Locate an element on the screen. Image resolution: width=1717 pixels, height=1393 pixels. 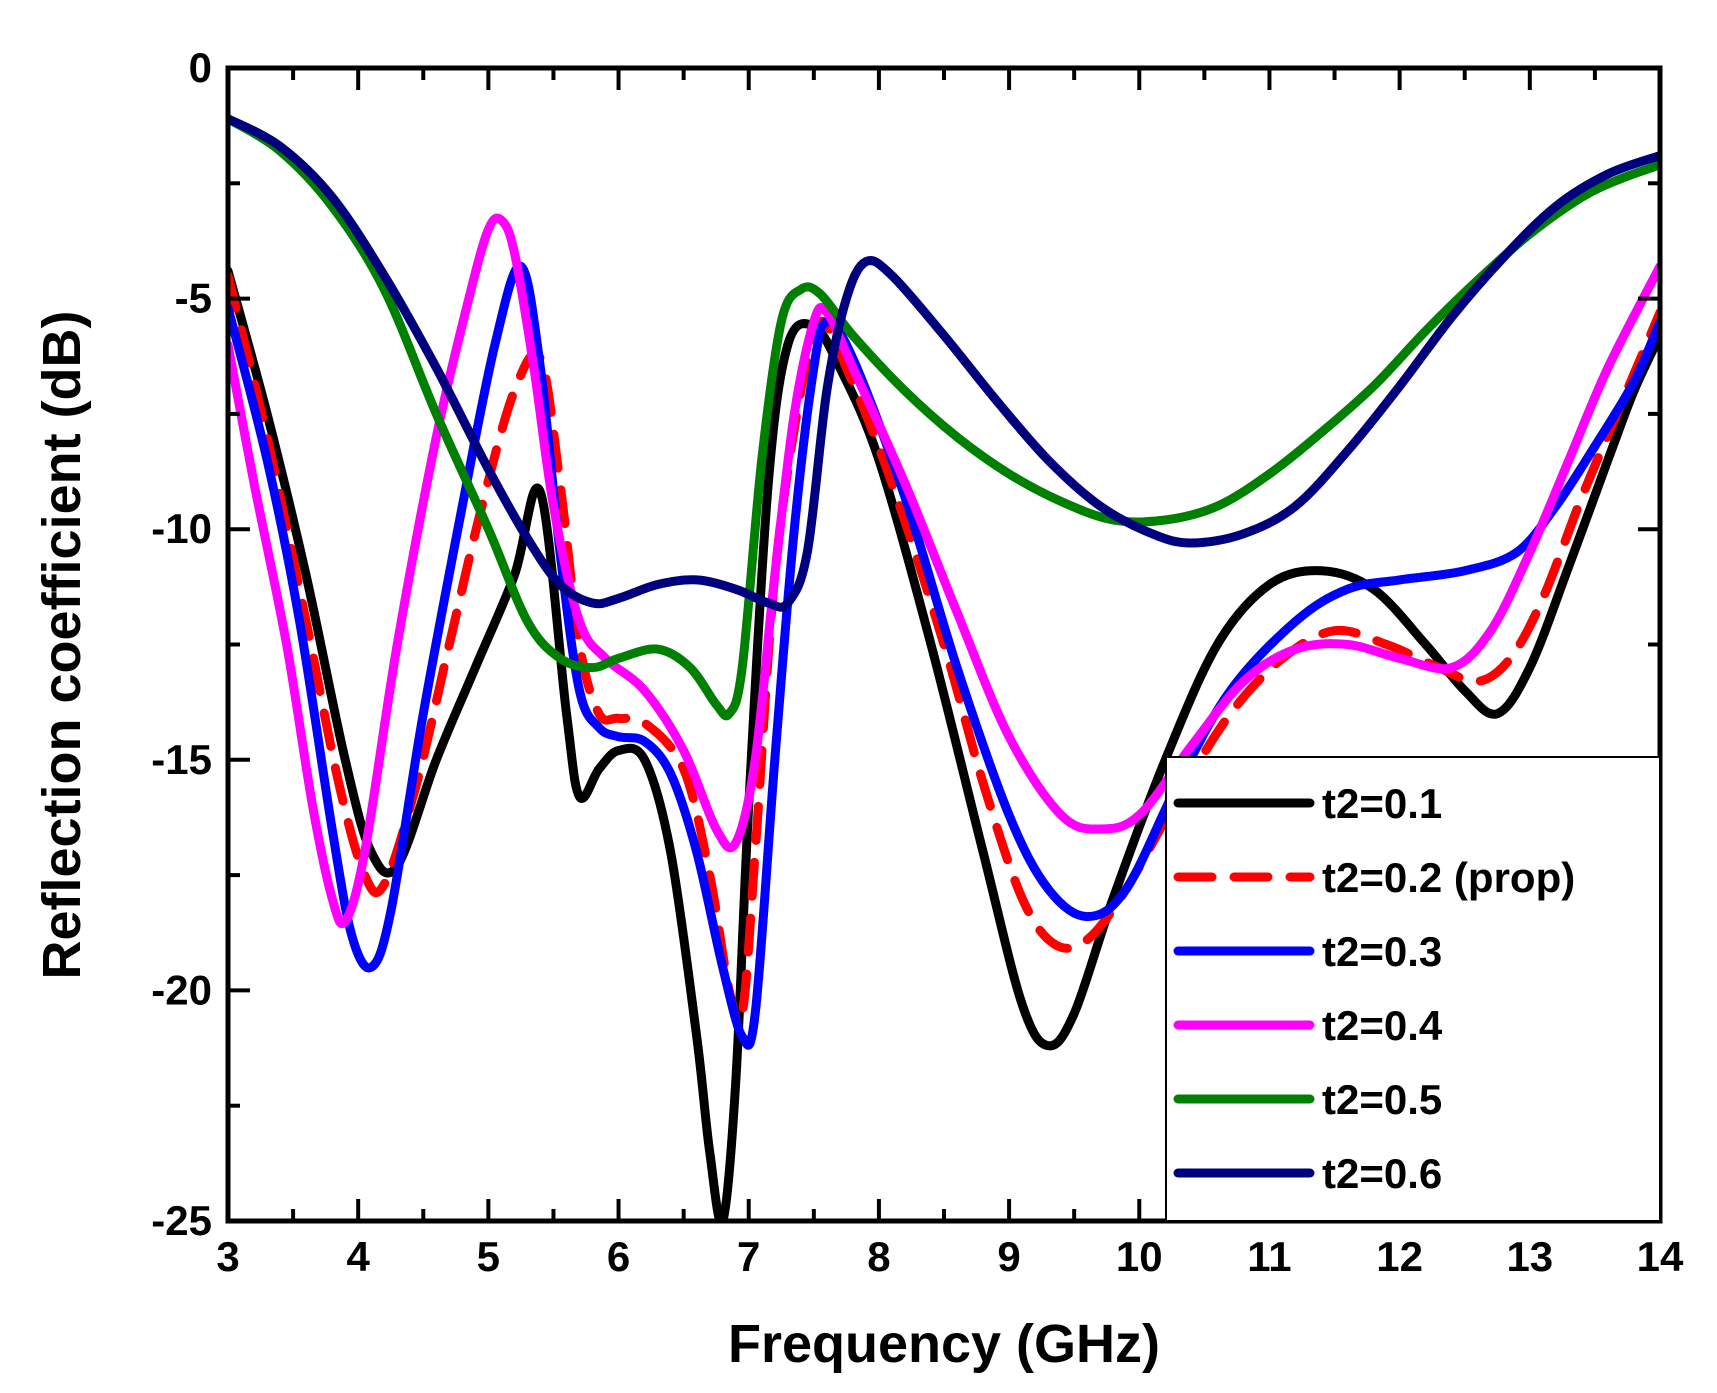
x-tick-label: 14 is located at coordinates (1660, 1256).